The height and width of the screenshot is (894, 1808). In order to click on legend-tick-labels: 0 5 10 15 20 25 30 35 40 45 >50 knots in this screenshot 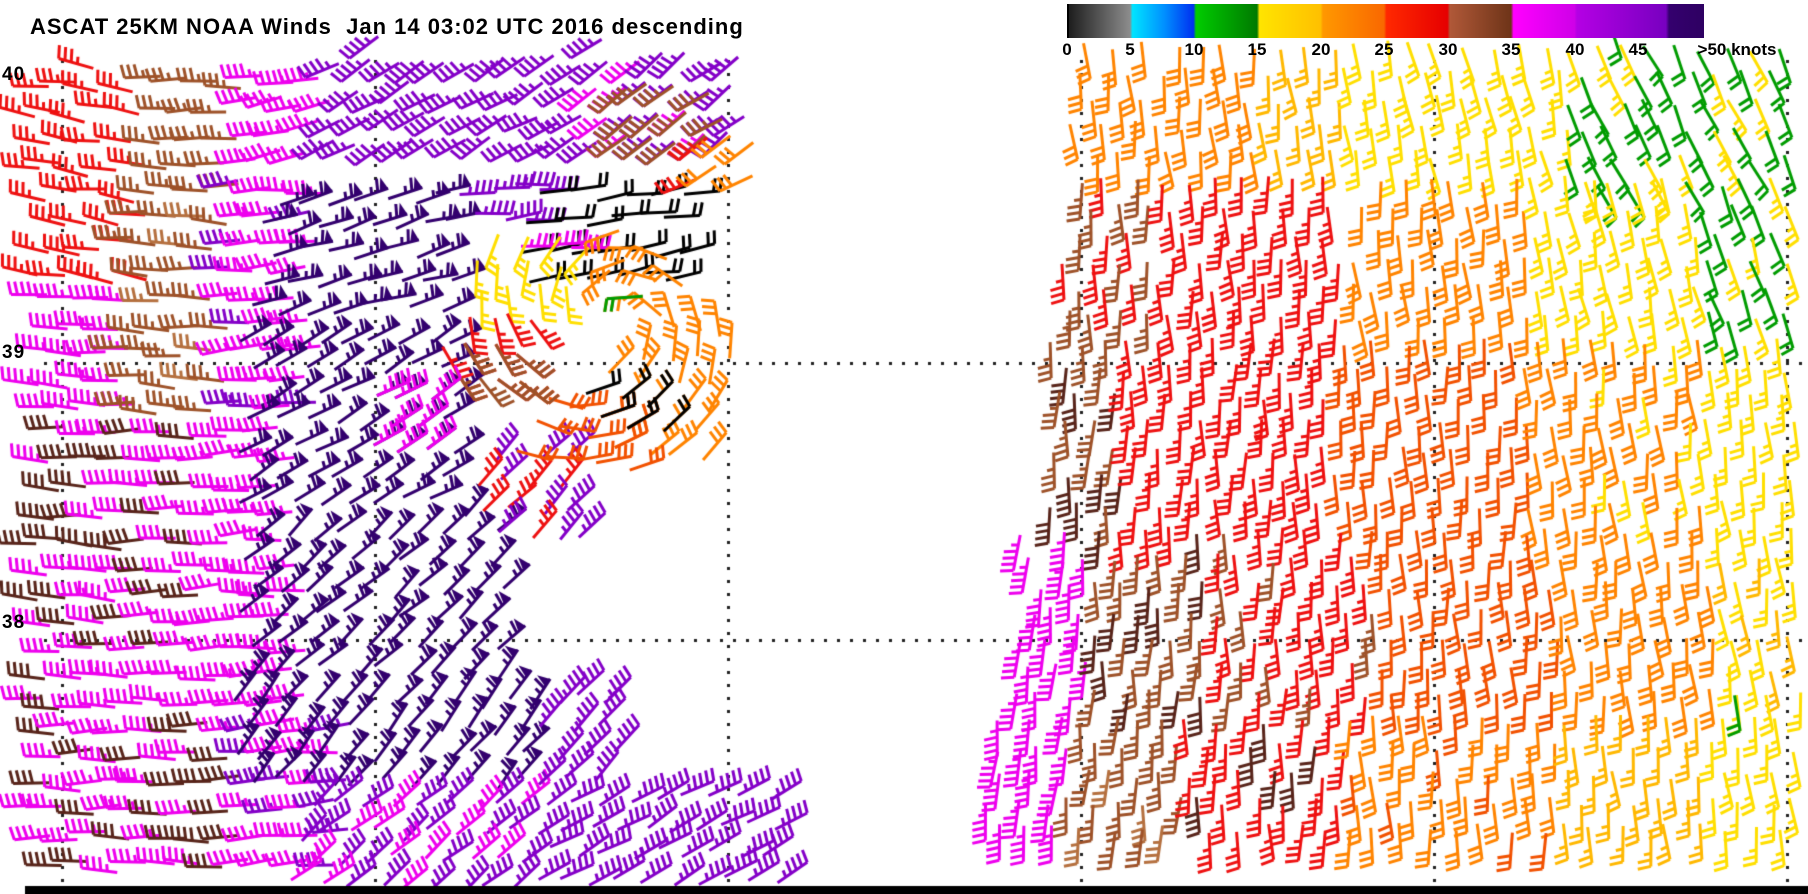, I will do `click(904, 49)`.